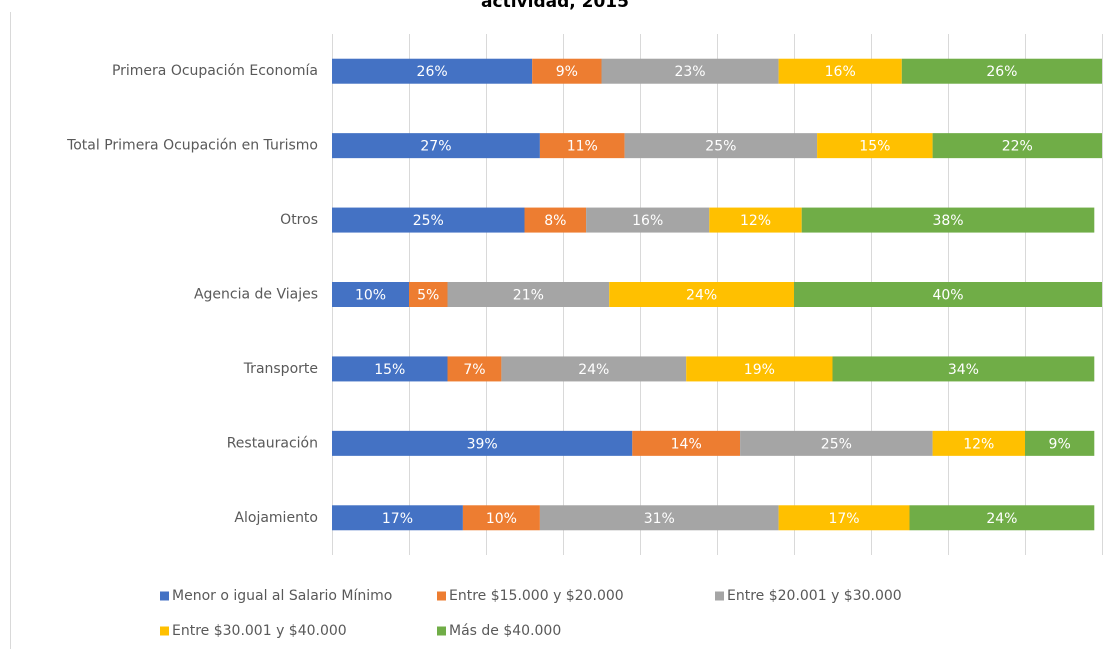 The height and width of the screenshot is (649, 1111). What do you see at coordinates (299, 220) in the screenshot?
I see `y-tick-label: Otros` at bounding box center [299, 220].